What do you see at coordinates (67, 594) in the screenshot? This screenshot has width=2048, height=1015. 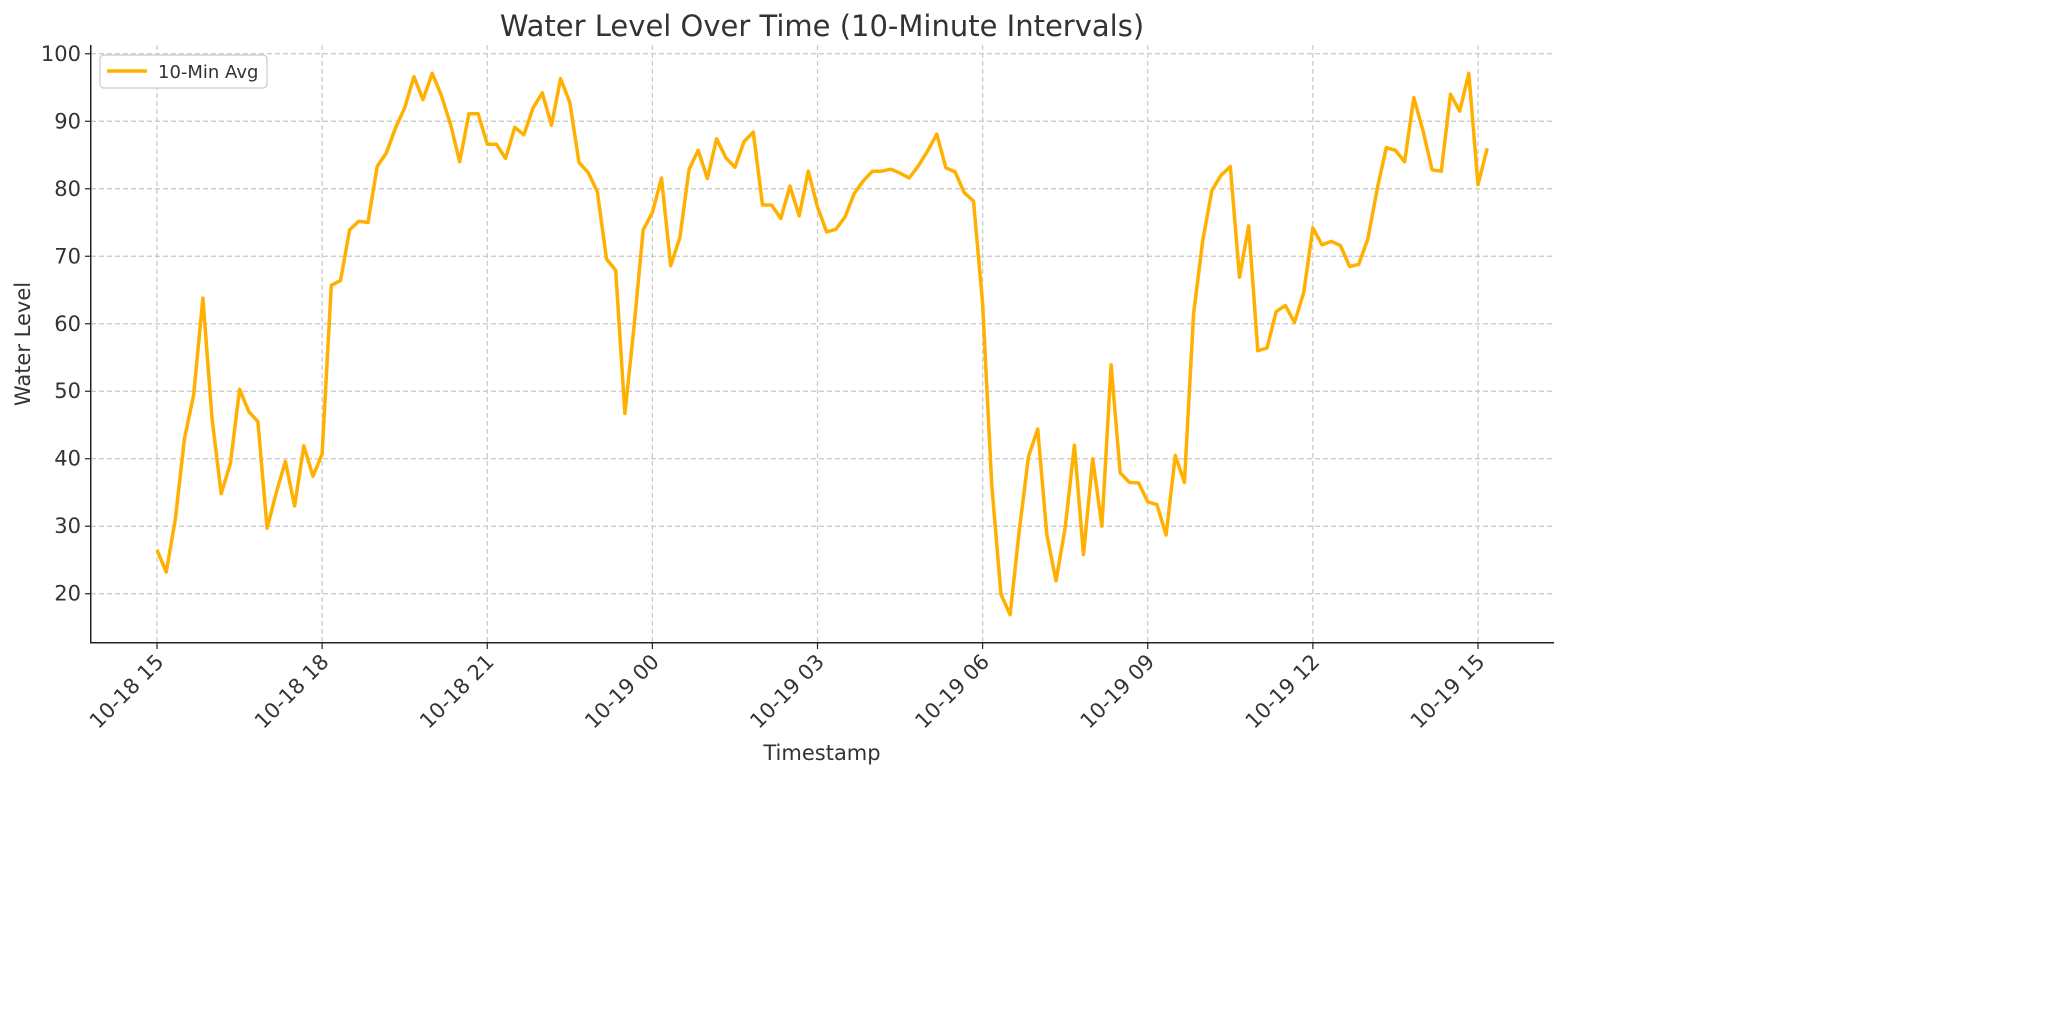 I see `y-tick-label: 20` at bounding box center [67, 594].